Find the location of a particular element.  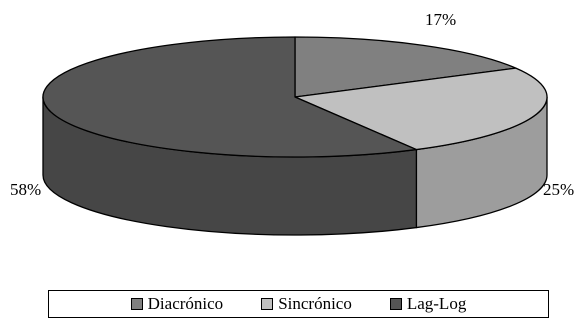

legend: Diacrónico Sincrónico Lag-Log is located at coordinates (298, 304).